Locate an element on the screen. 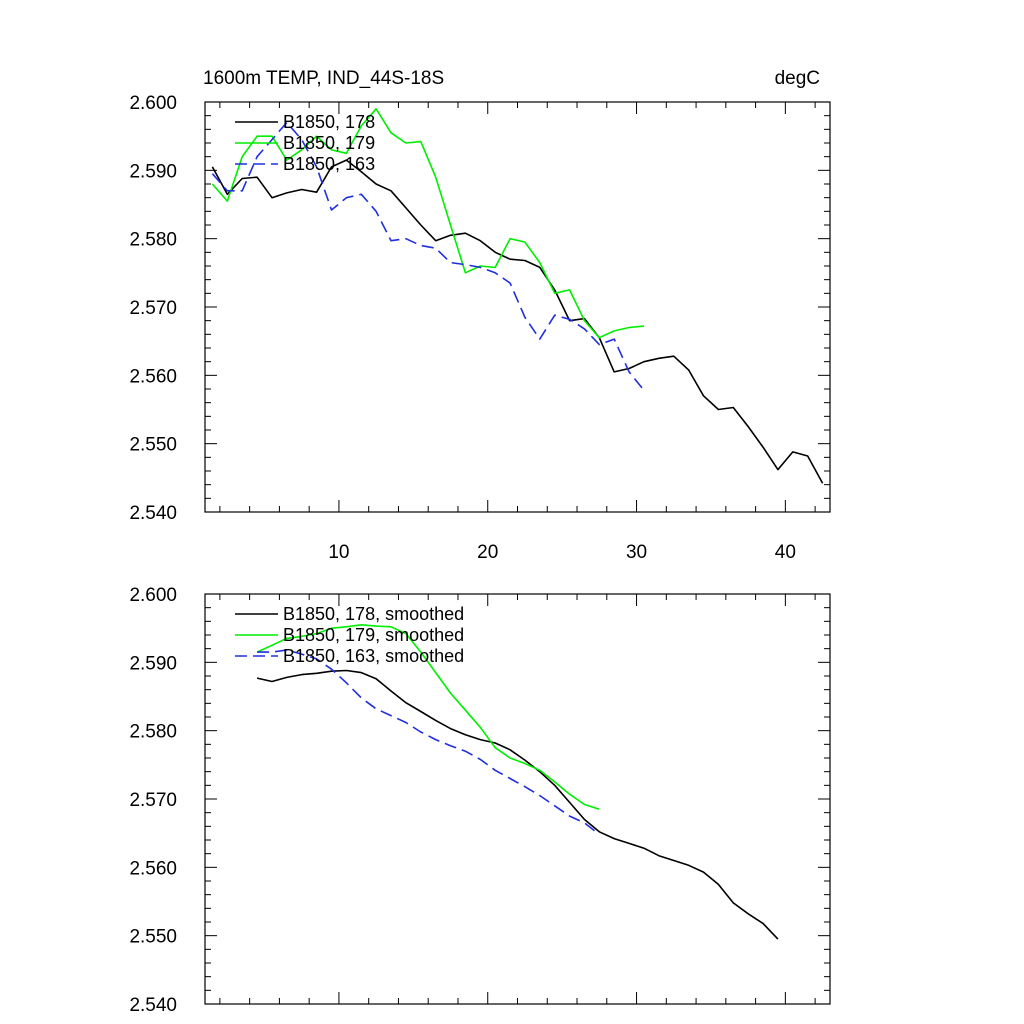 This screenshot has width=1024, height=1024. legend-label: B1850, 178 is located at coordinates (329, 122).